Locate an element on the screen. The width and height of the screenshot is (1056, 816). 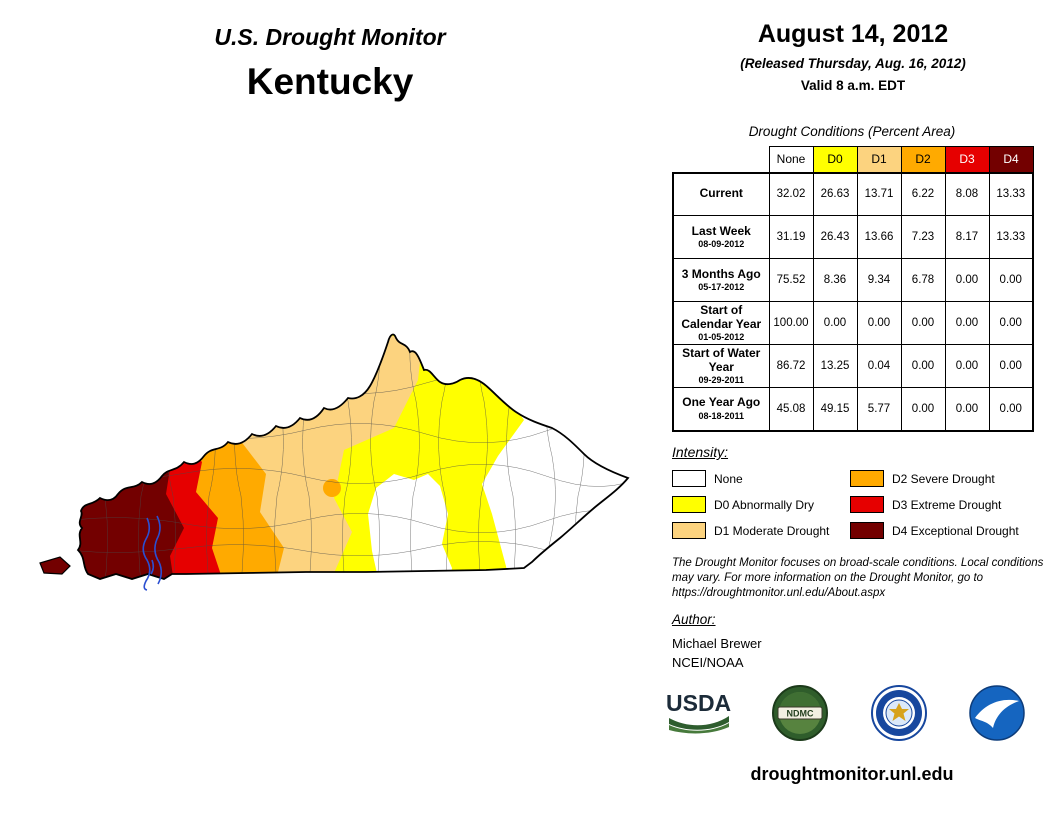
column-header-d2: D2 is located at coordinates (923, 159).